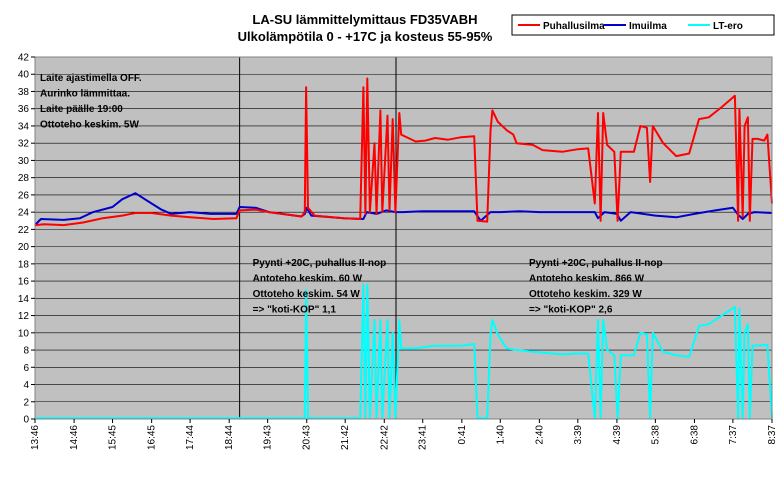 Image resolution: width=782 pixels, height=479 pixels. Describe the element at coordinates (694, 435) in the screenshot. I see `x-tick-label: 6:38` at that location.